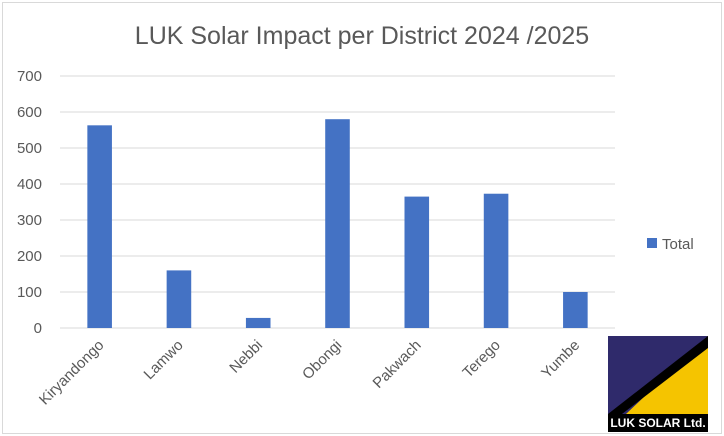  I want to click on logo-diagonal-band, so click(658, 375).